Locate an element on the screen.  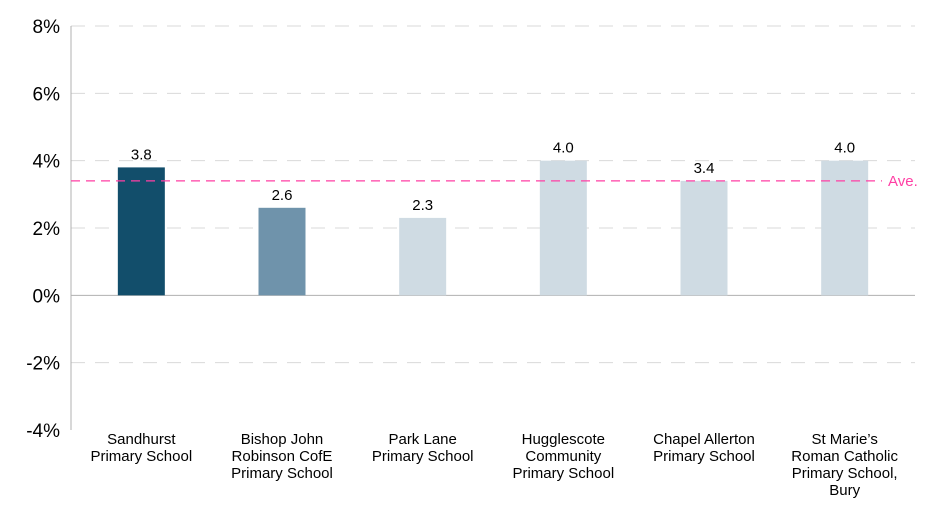
y-tick-label: 0% is located at coordinates (47, 296).